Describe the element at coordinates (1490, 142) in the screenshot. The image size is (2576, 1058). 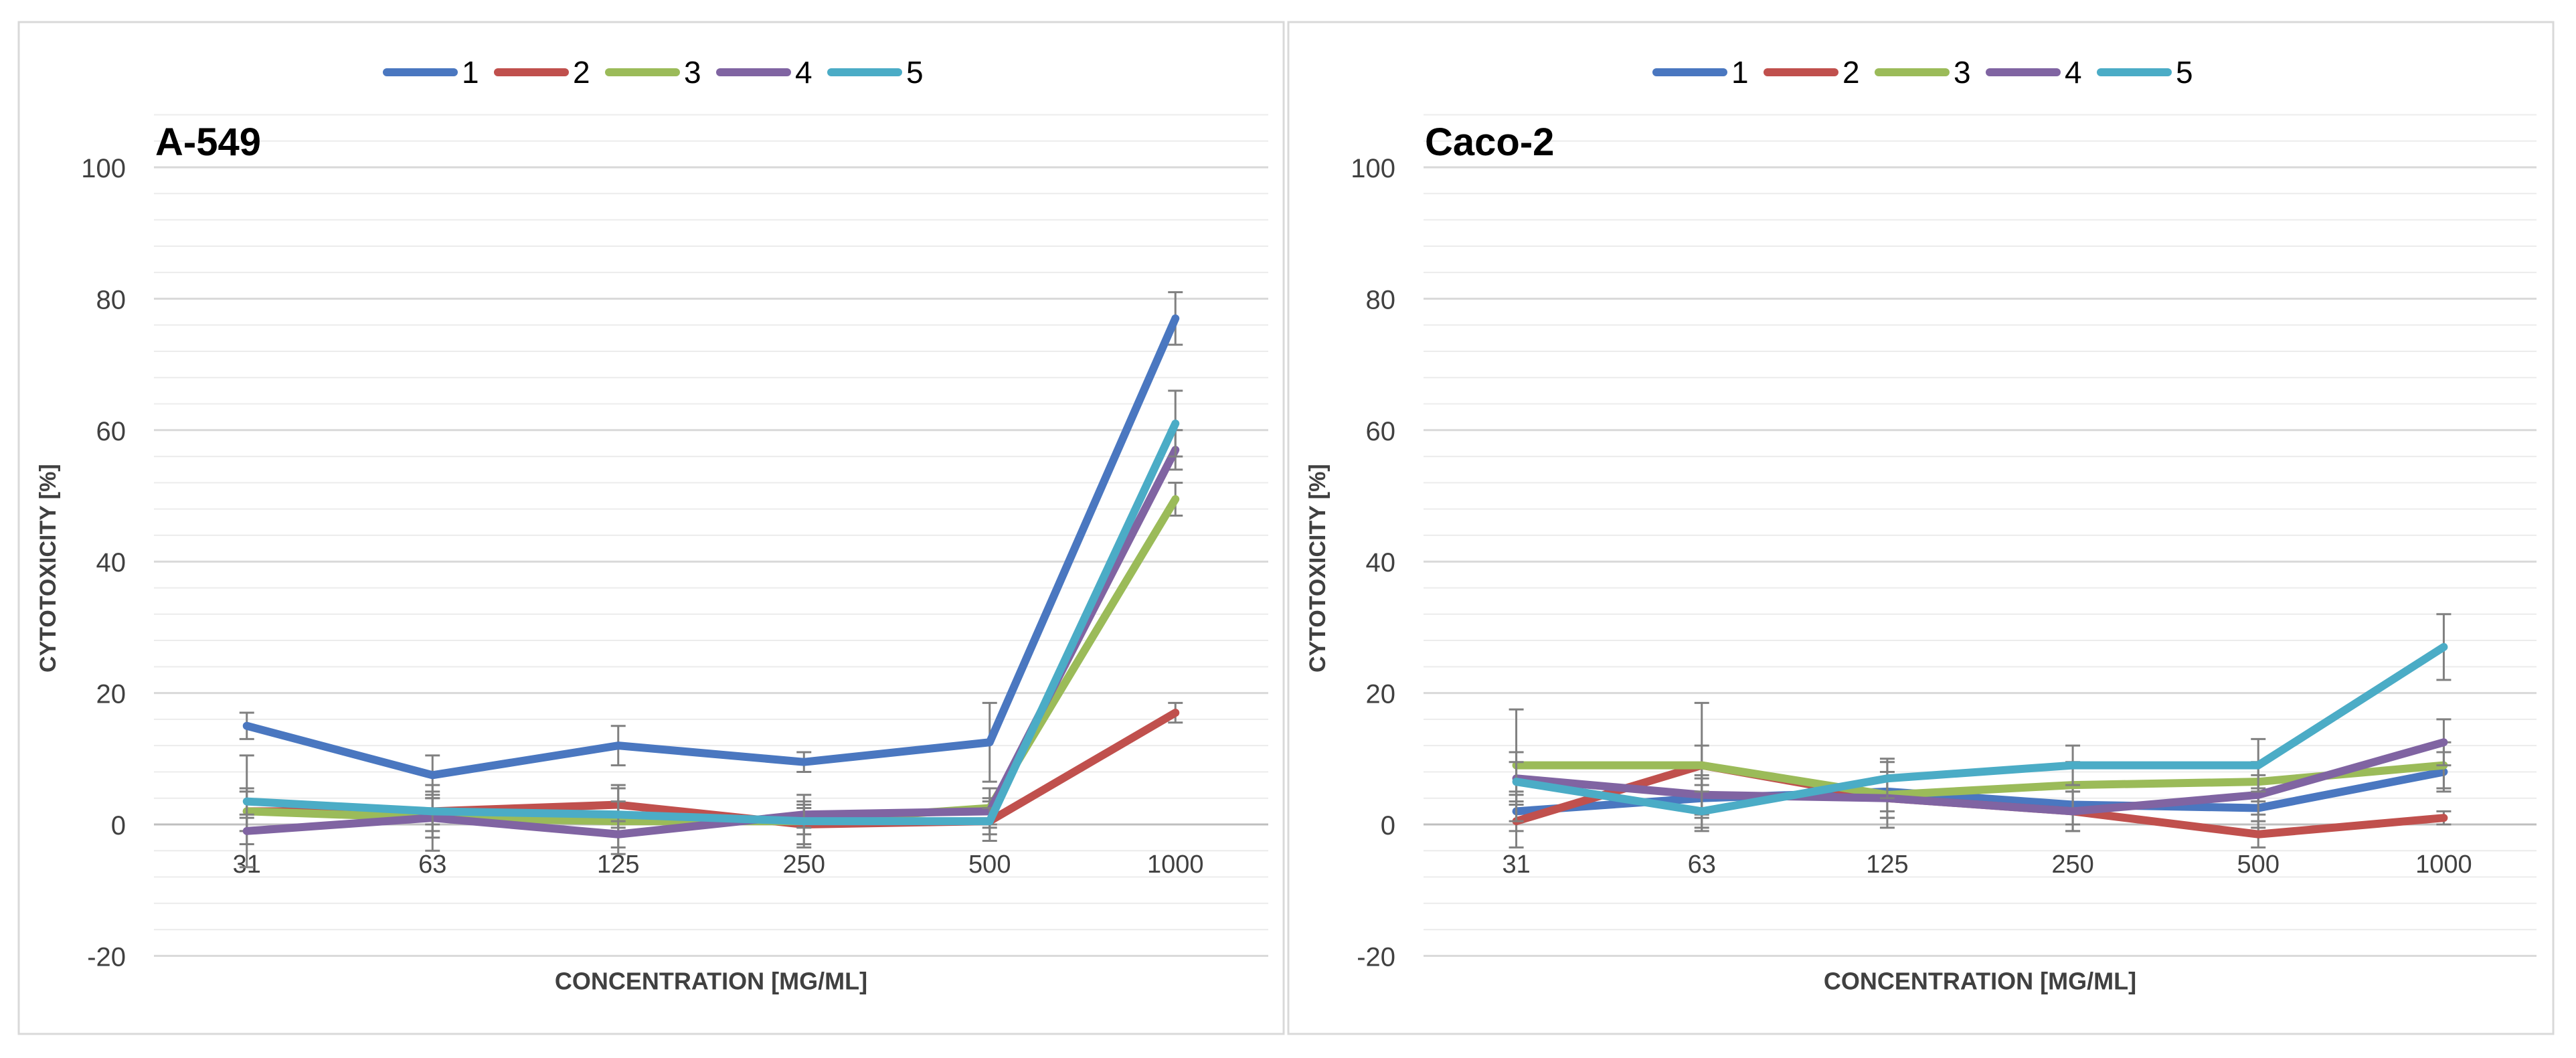
I see `panel-title: Caco-2` at that location.